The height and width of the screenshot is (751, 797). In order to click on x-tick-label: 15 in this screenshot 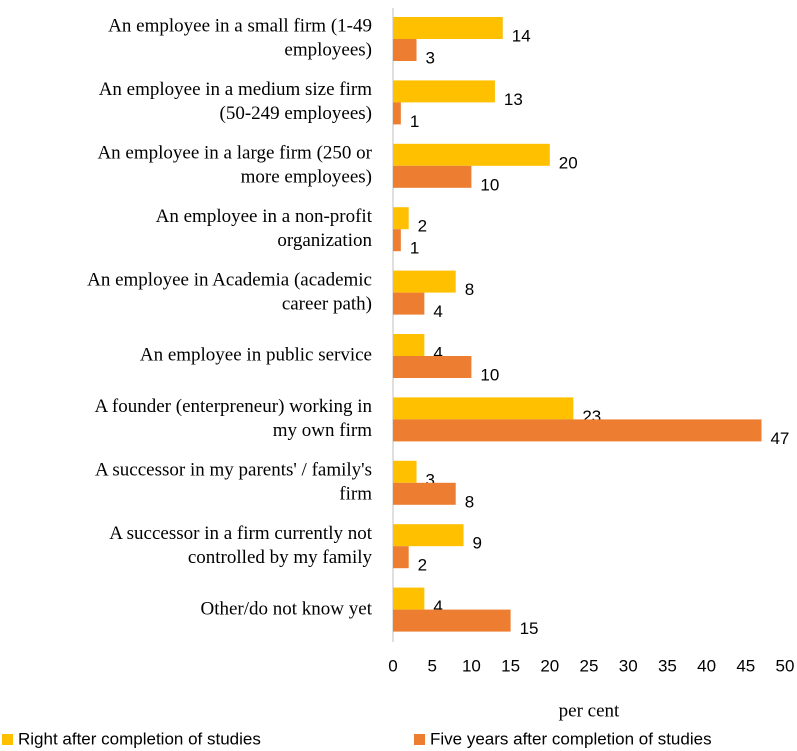, I will do `click(510, 665)`.